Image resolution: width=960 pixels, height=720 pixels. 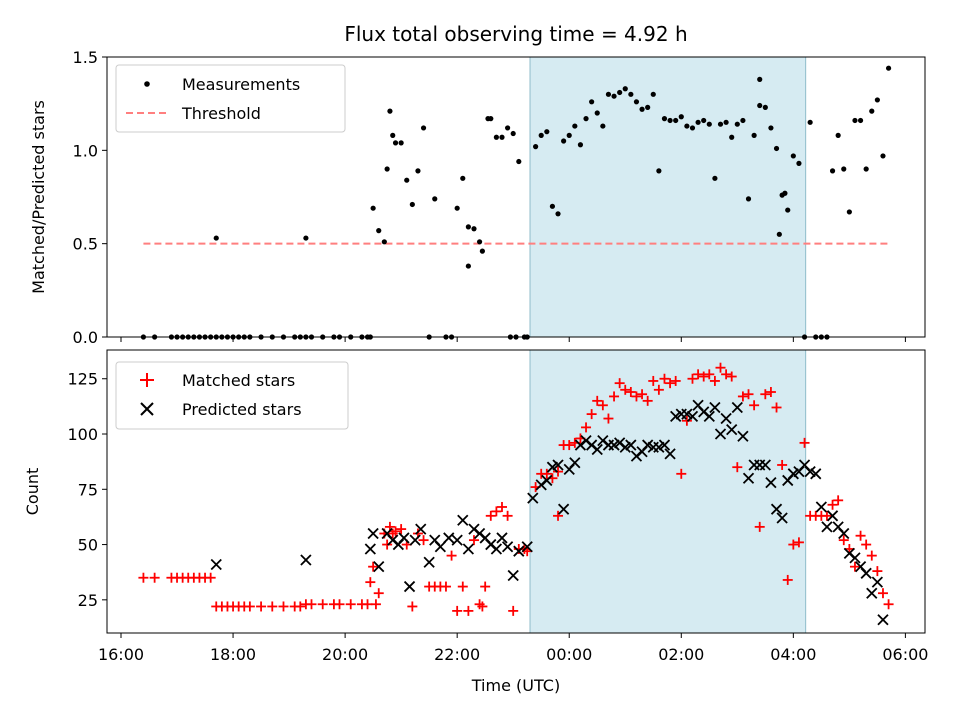 I want to click on y-tick-label: 50, so click(x=88, y=545).